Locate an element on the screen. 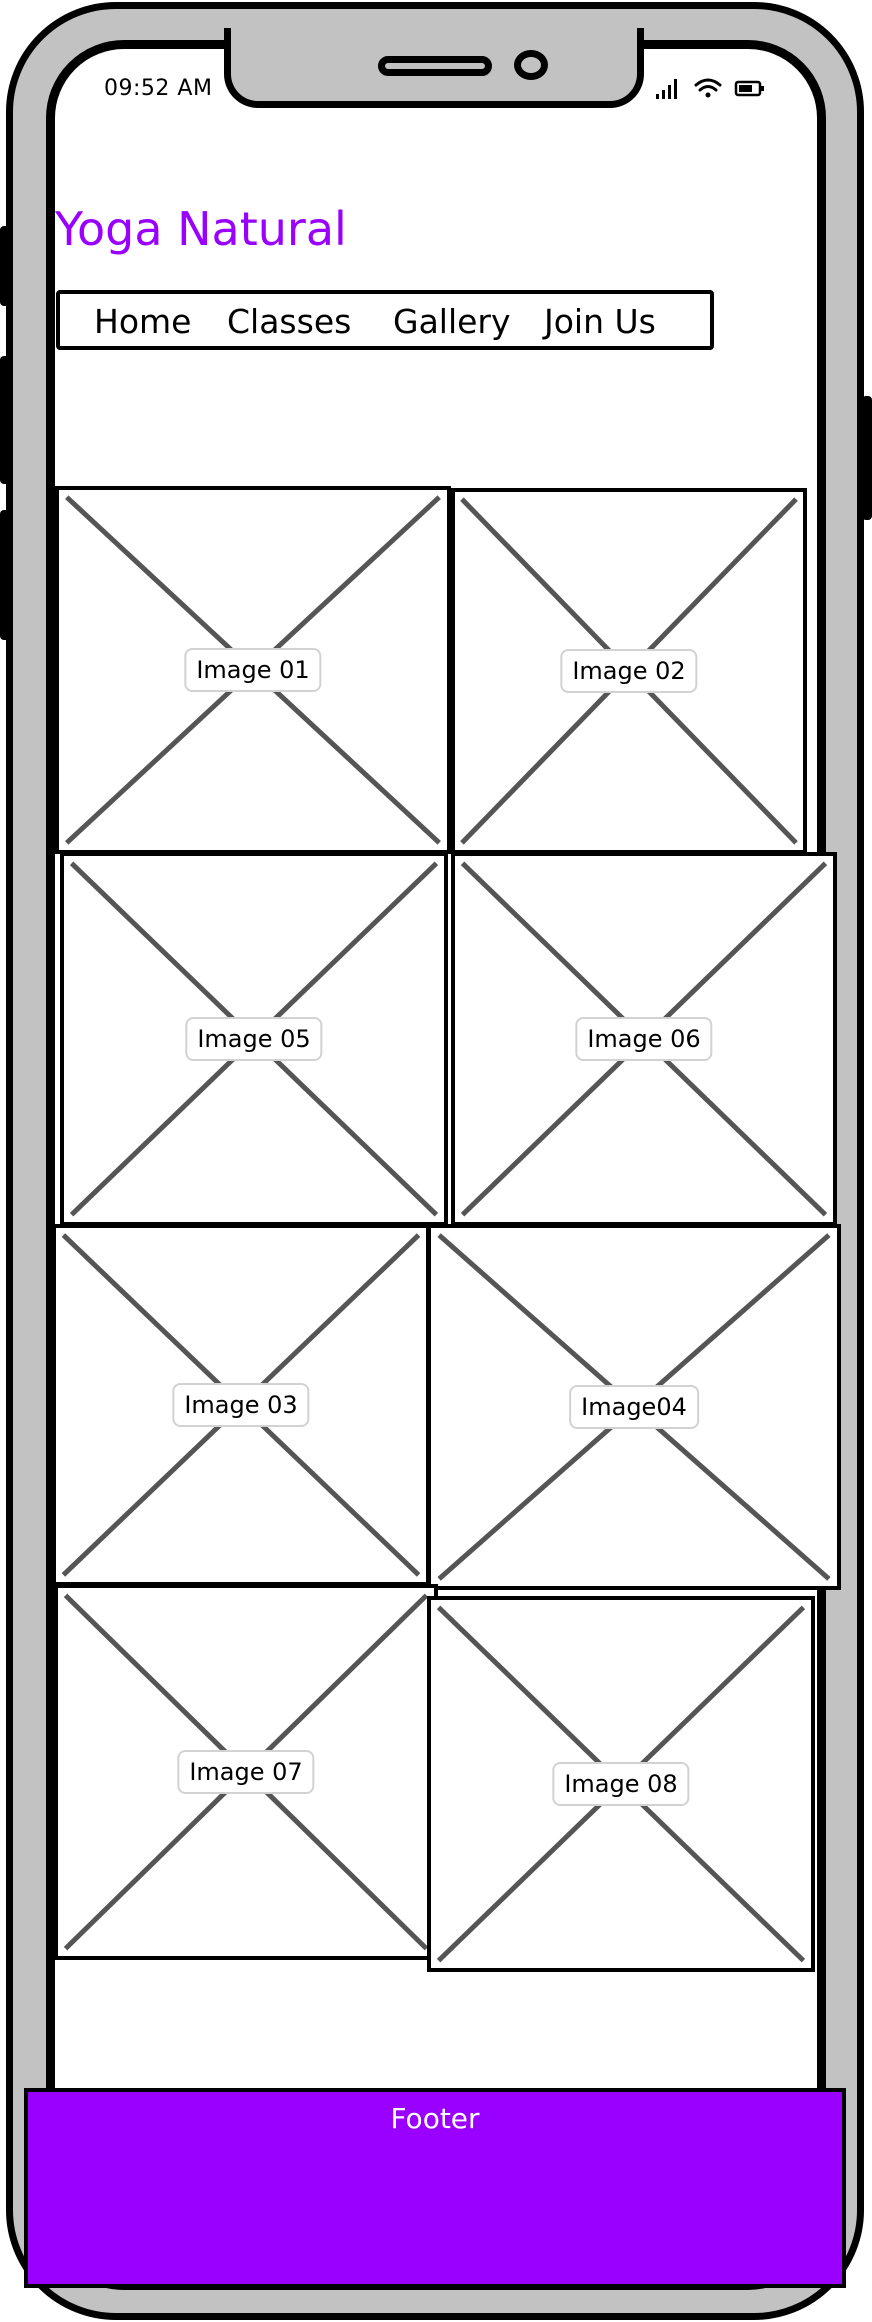  image-label: Image 02 is located at coordinates (629, 671).